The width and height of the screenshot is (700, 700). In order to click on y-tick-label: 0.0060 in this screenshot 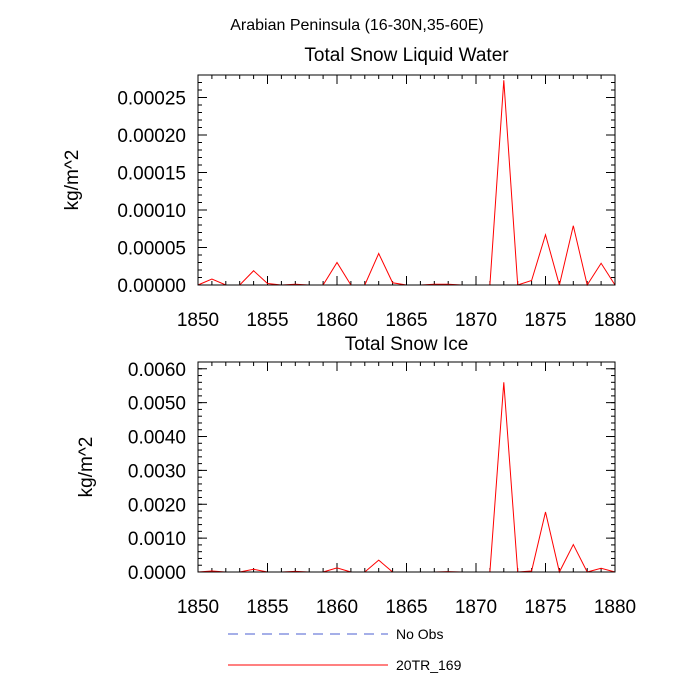, I will do `click(157, 370)`.